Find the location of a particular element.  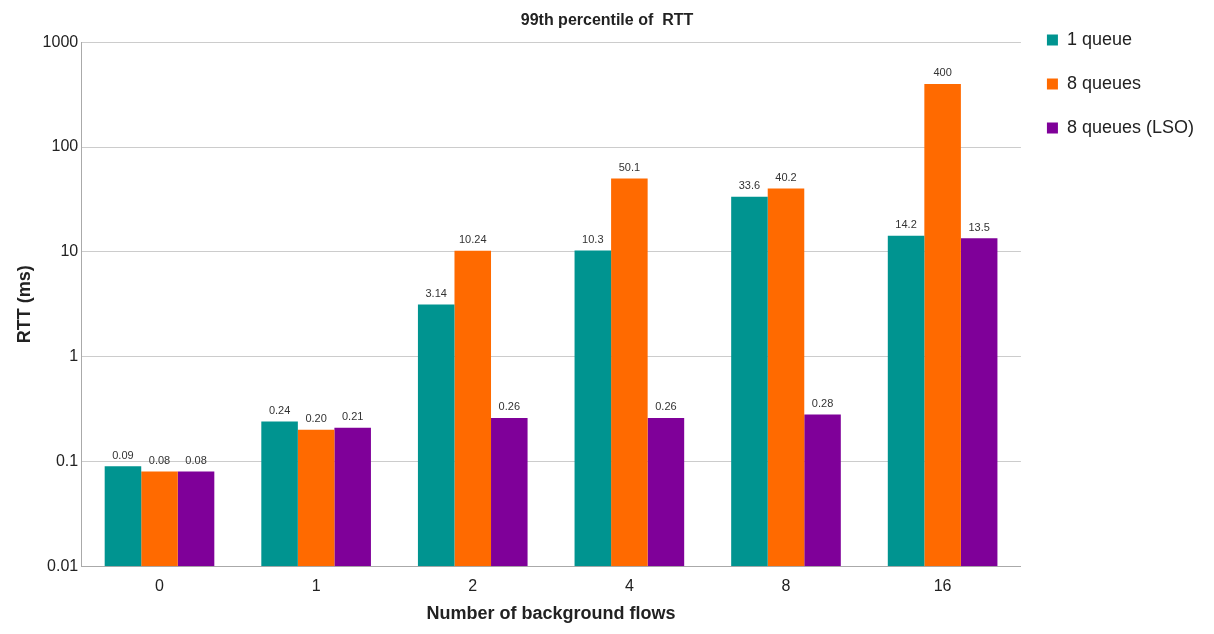

data-label: 50.1 is located at coordinates (629, 166).